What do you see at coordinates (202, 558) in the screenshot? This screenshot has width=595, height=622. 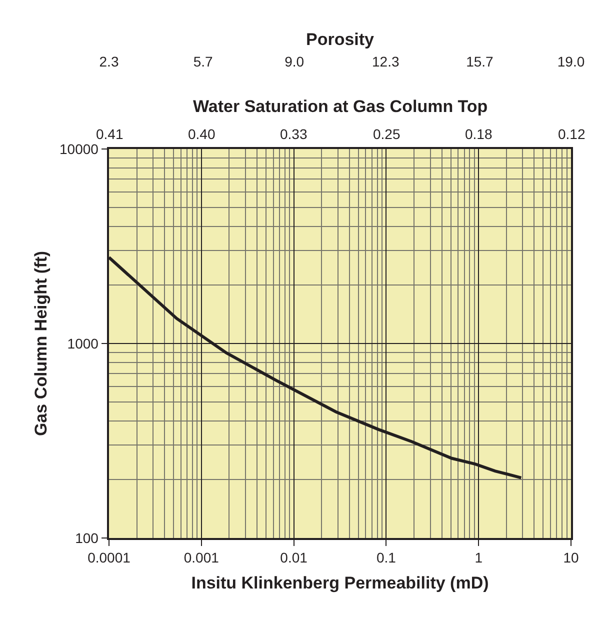 I see `x-tick-label: 0.001` at bounding box center [202, 558].